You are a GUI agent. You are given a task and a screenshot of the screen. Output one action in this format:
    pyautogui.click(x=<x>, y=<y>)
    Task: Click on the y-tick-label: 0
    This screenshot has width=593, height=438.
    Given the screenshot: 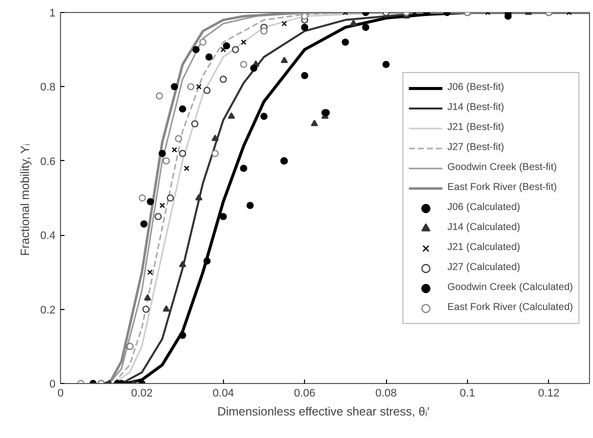 What is the action you would take?
    pyautogui.click(x=52, y=384)
    